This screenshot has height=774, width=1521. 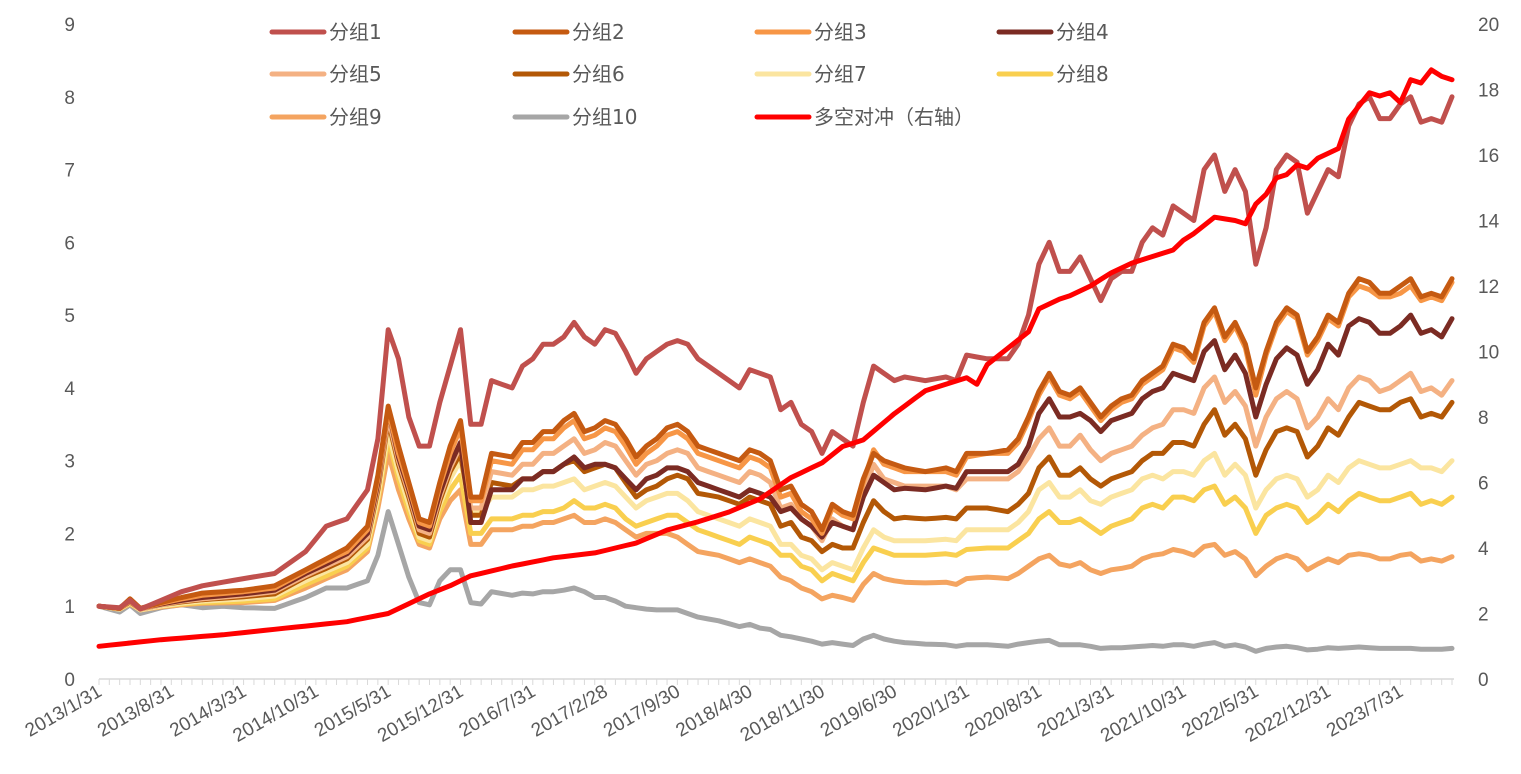 I want to click on legend-label: 分组7, so click(x=840, y=74).